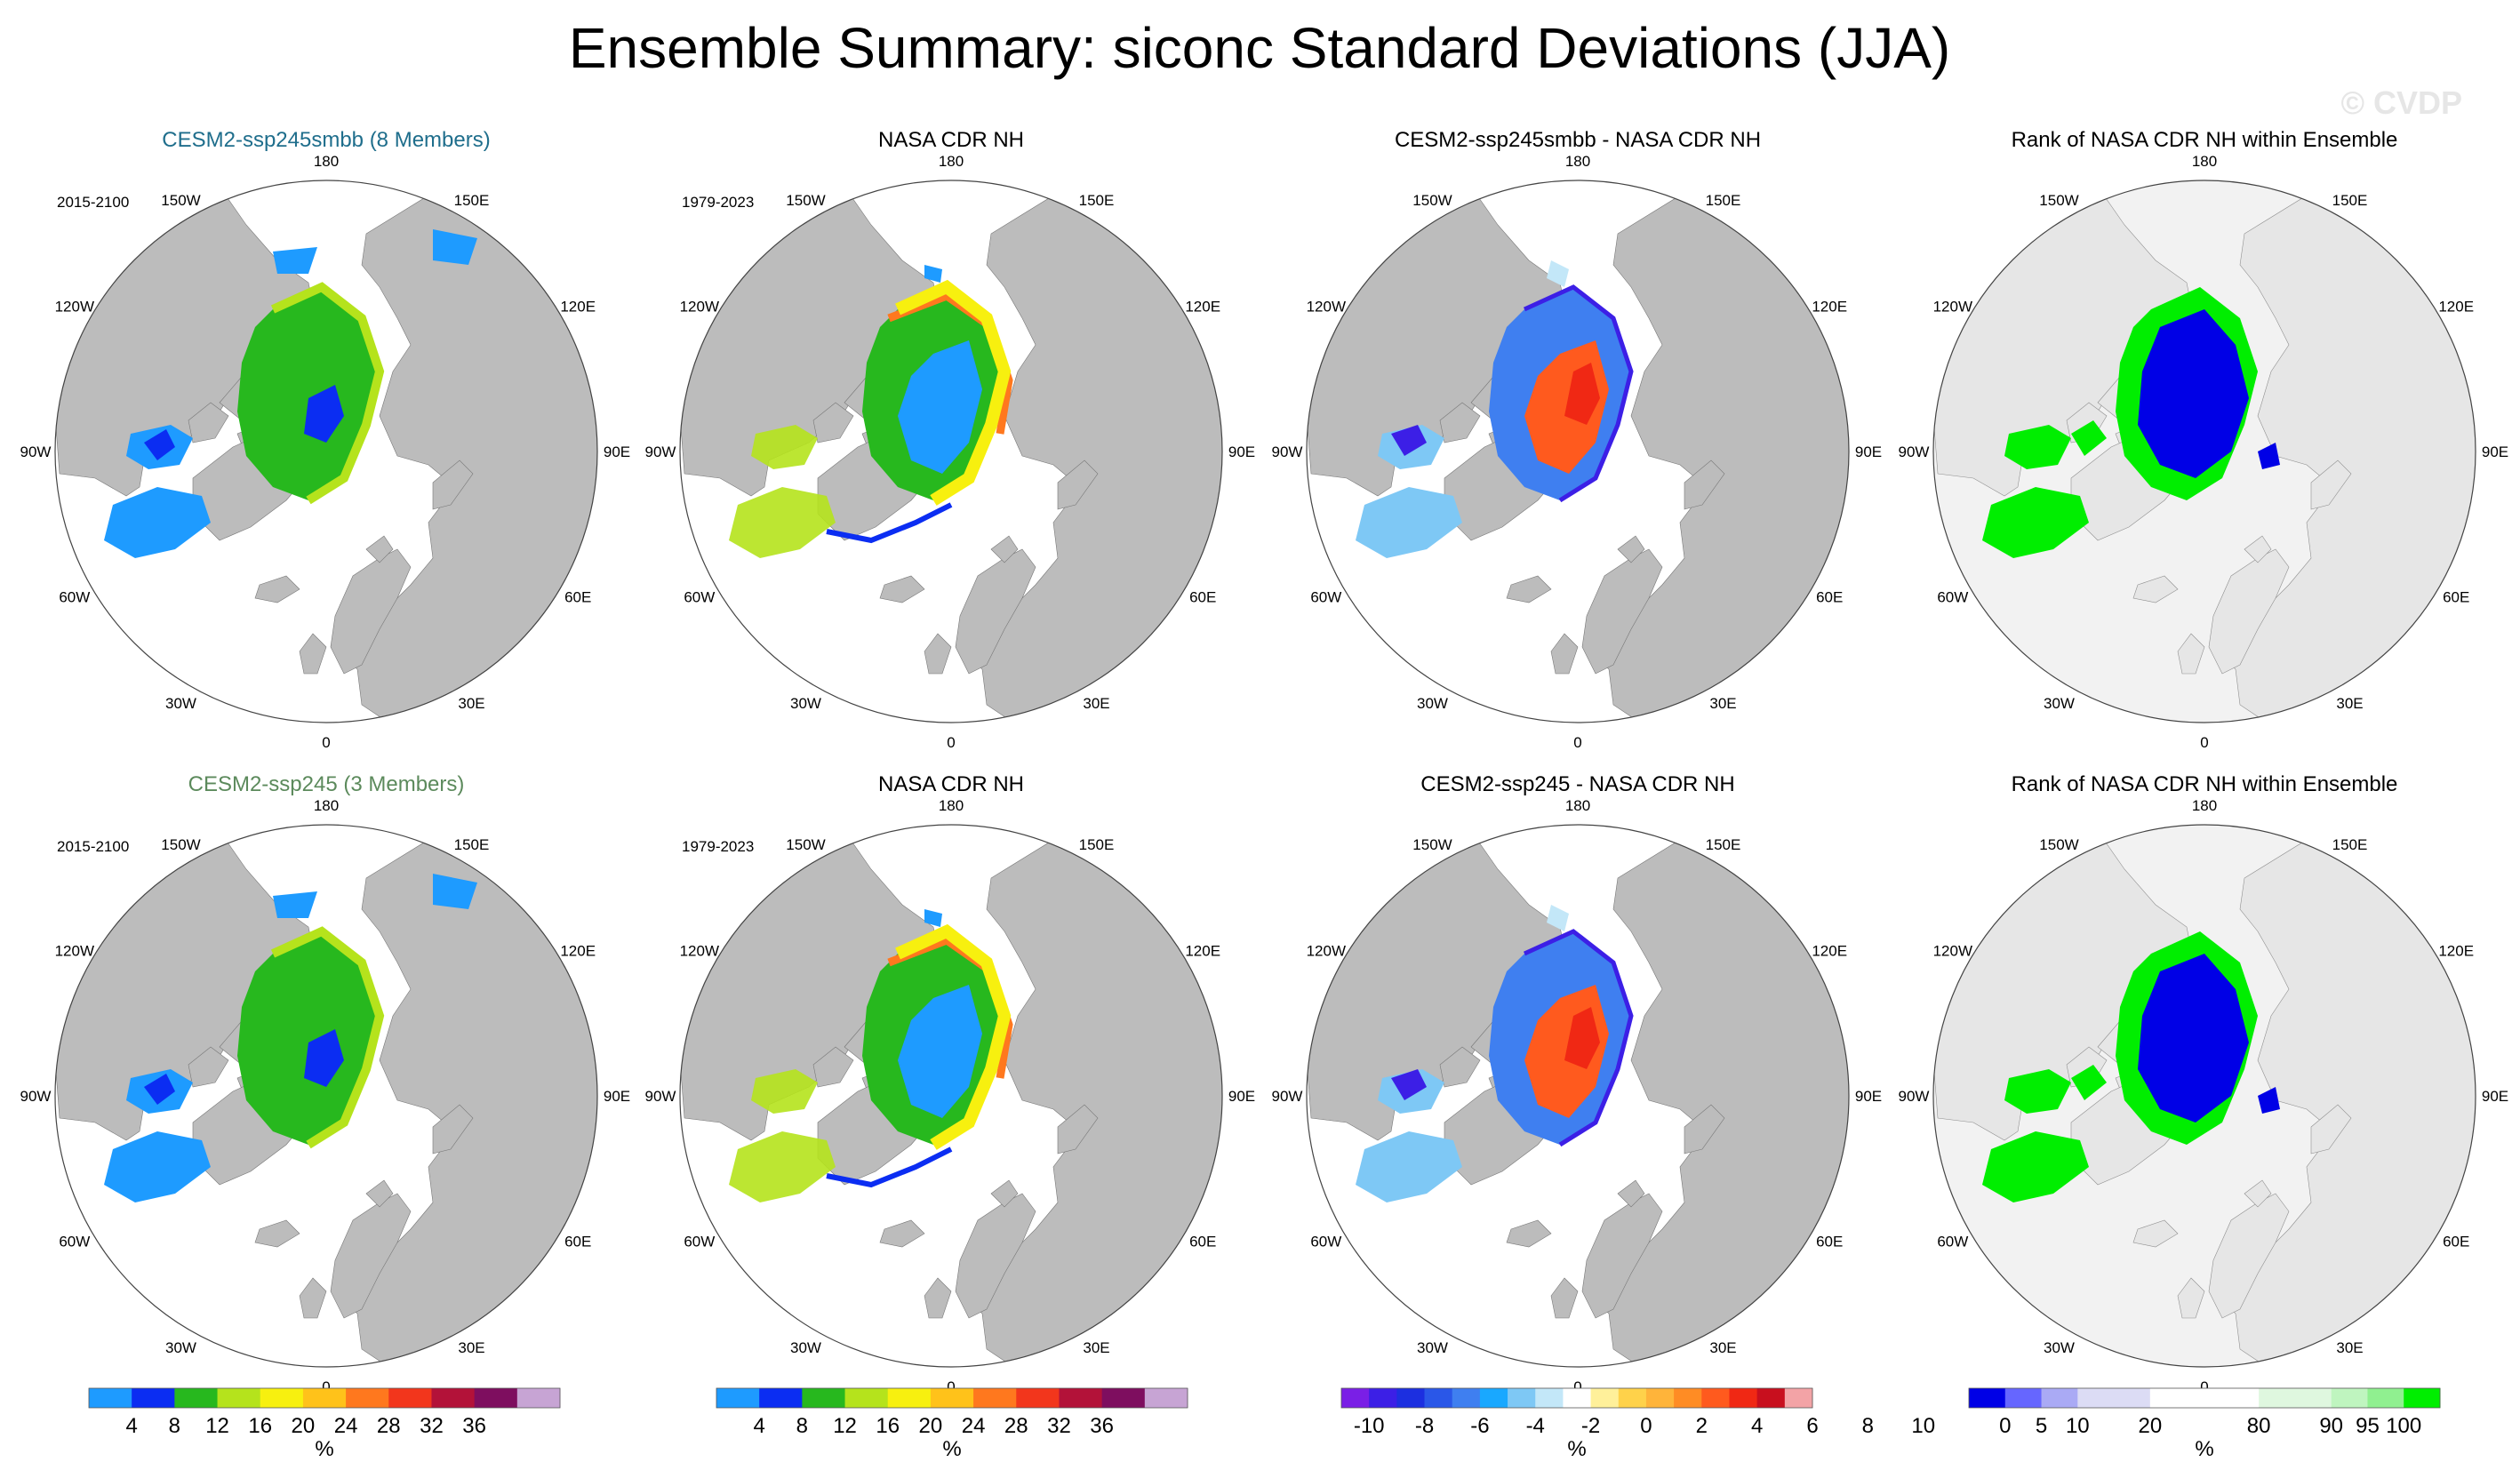  I want to click on panel-title: CESM2-ssp245 (3 Members), so click(326, 784).